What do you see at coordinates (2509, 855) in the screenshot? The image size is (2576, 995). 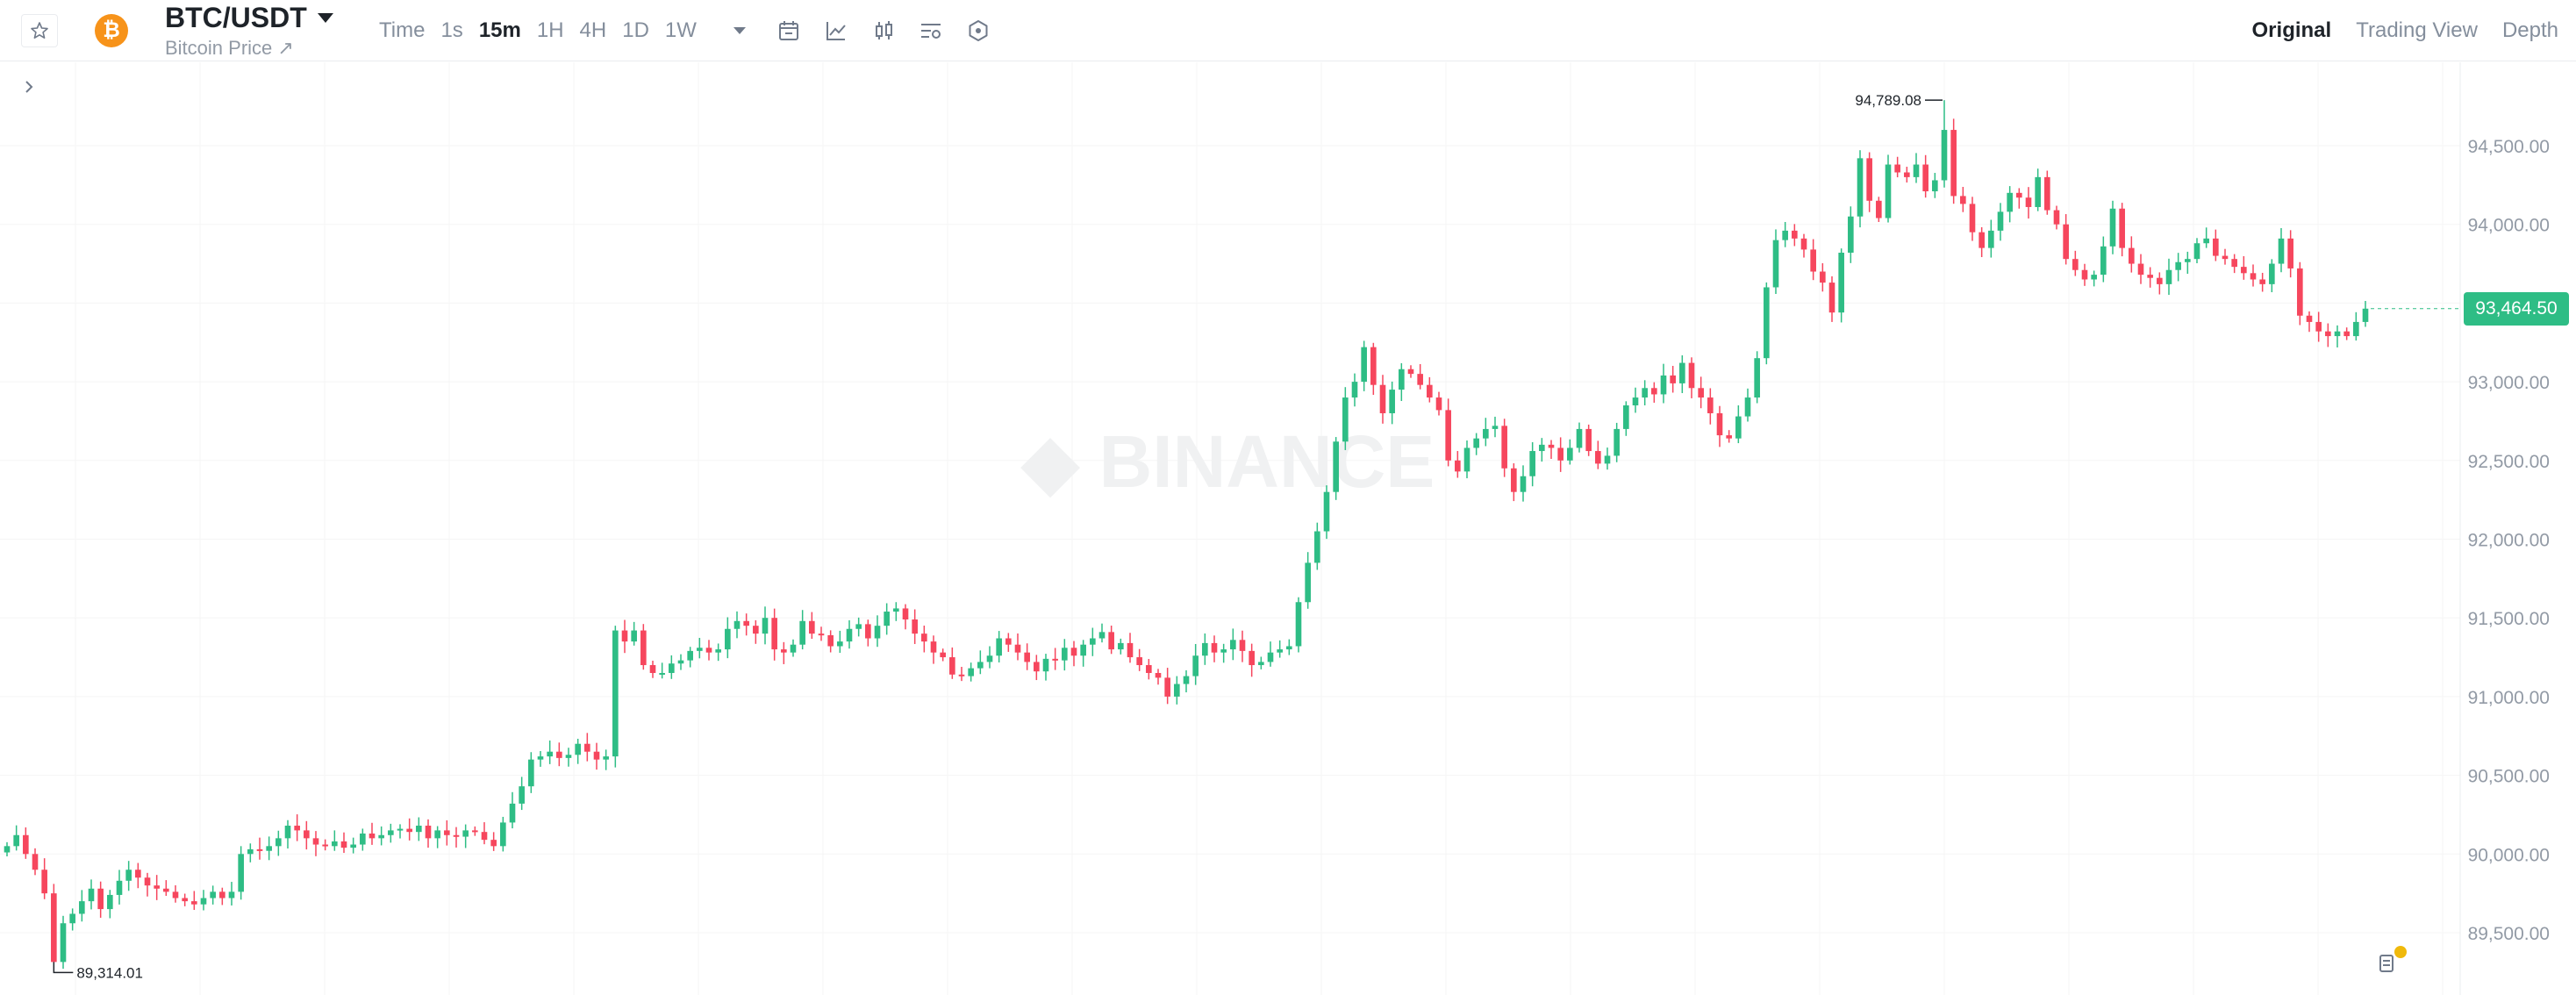 I see `y-axis-tick-label: 90,000.00` at bounding box center [2509, 855].